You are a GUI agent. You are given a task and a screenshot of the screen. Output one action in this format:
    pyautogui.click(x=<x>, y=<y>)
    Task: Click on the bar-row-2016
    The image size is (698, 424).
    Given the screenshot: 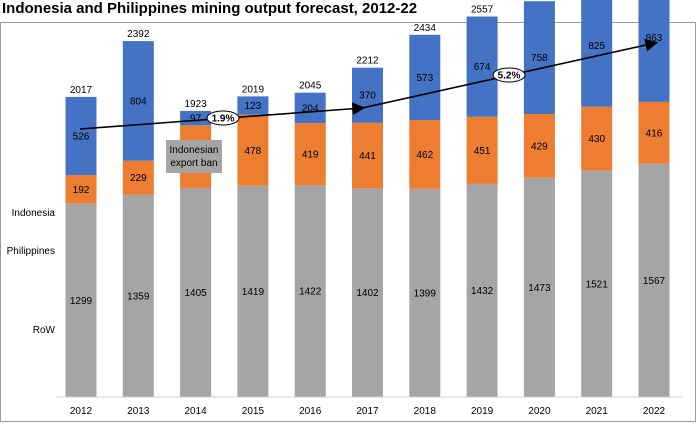 What is the action you would take?
    pyautogui.click(x=310, y=291)
    